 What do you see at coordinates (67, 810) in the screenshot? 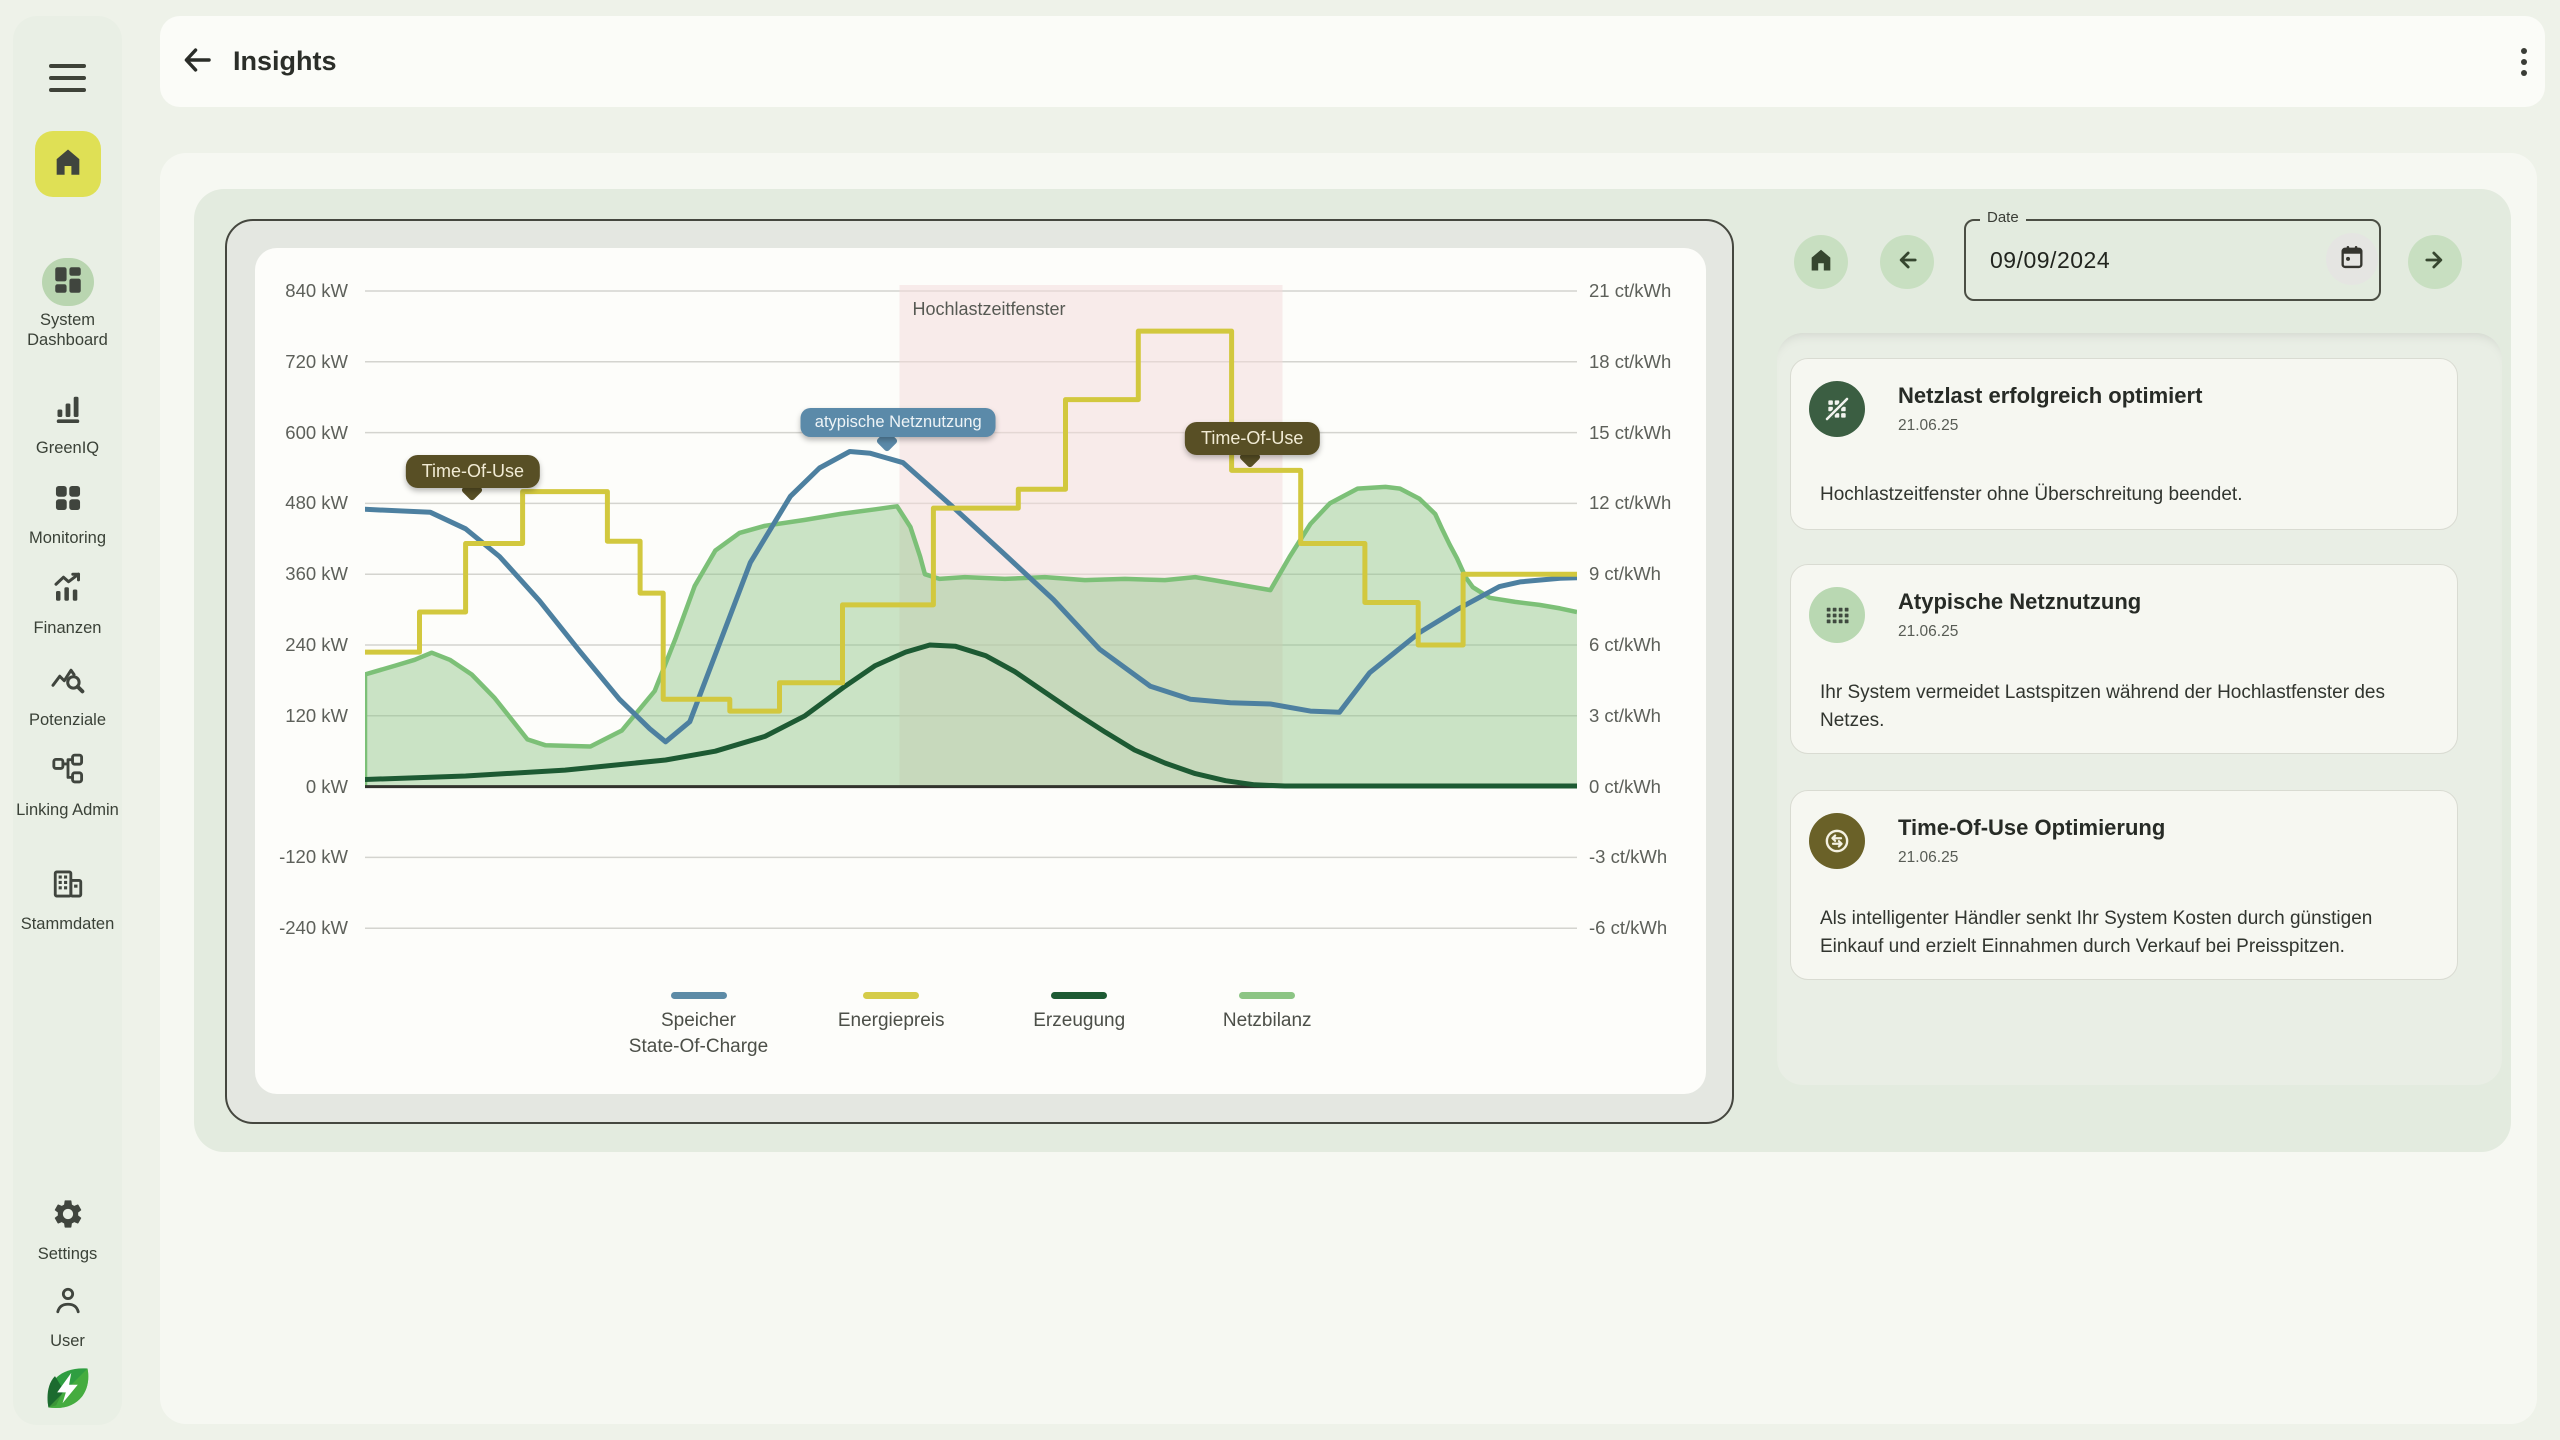
I see `sidebar-item-label: Linking Admin` at bounding box center [67, 810].